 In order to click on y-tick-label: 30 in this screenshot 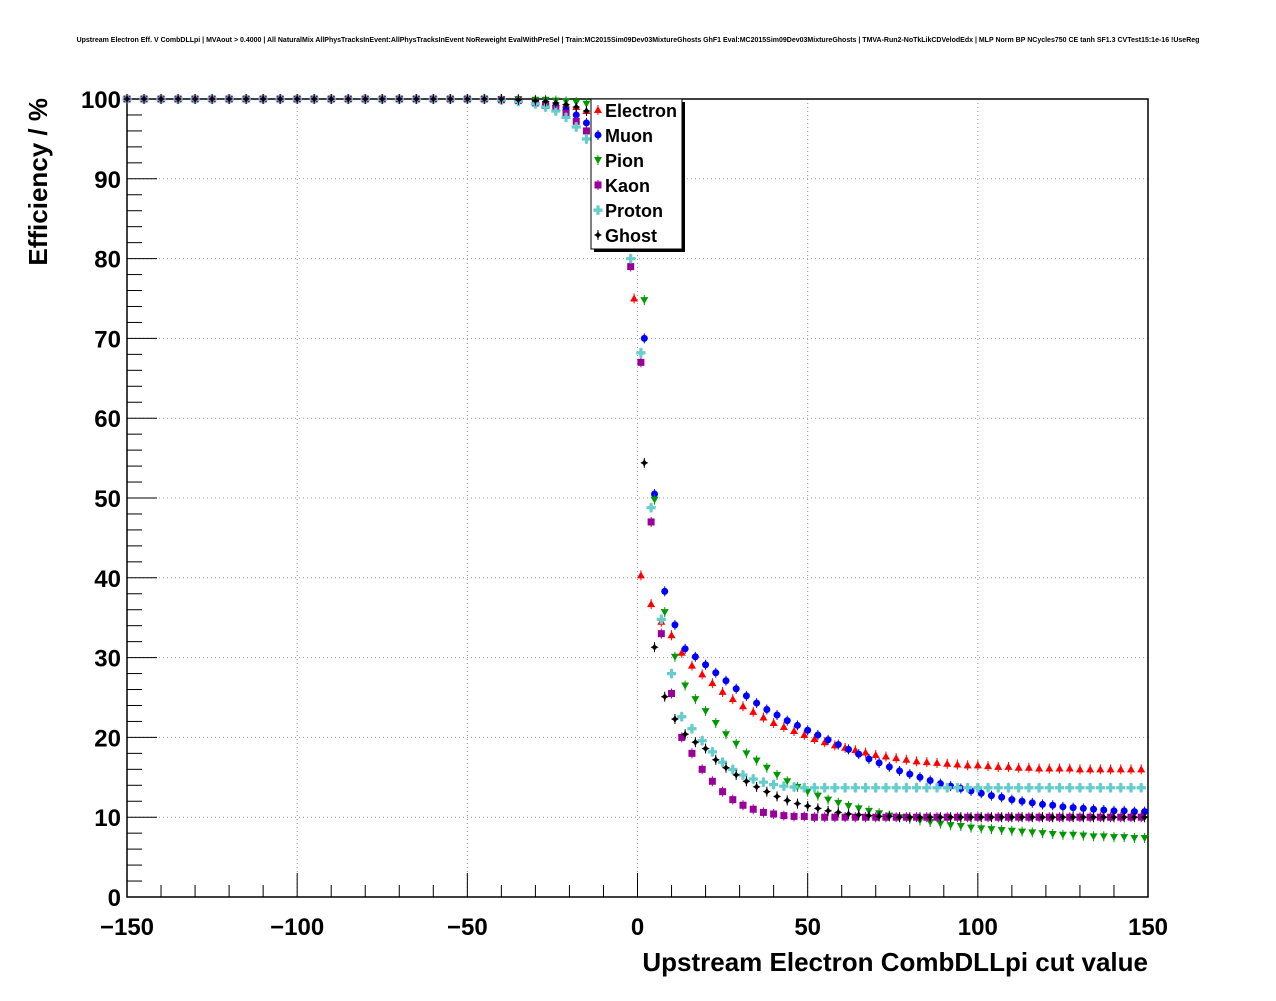, I will do `click(107, 659)`.